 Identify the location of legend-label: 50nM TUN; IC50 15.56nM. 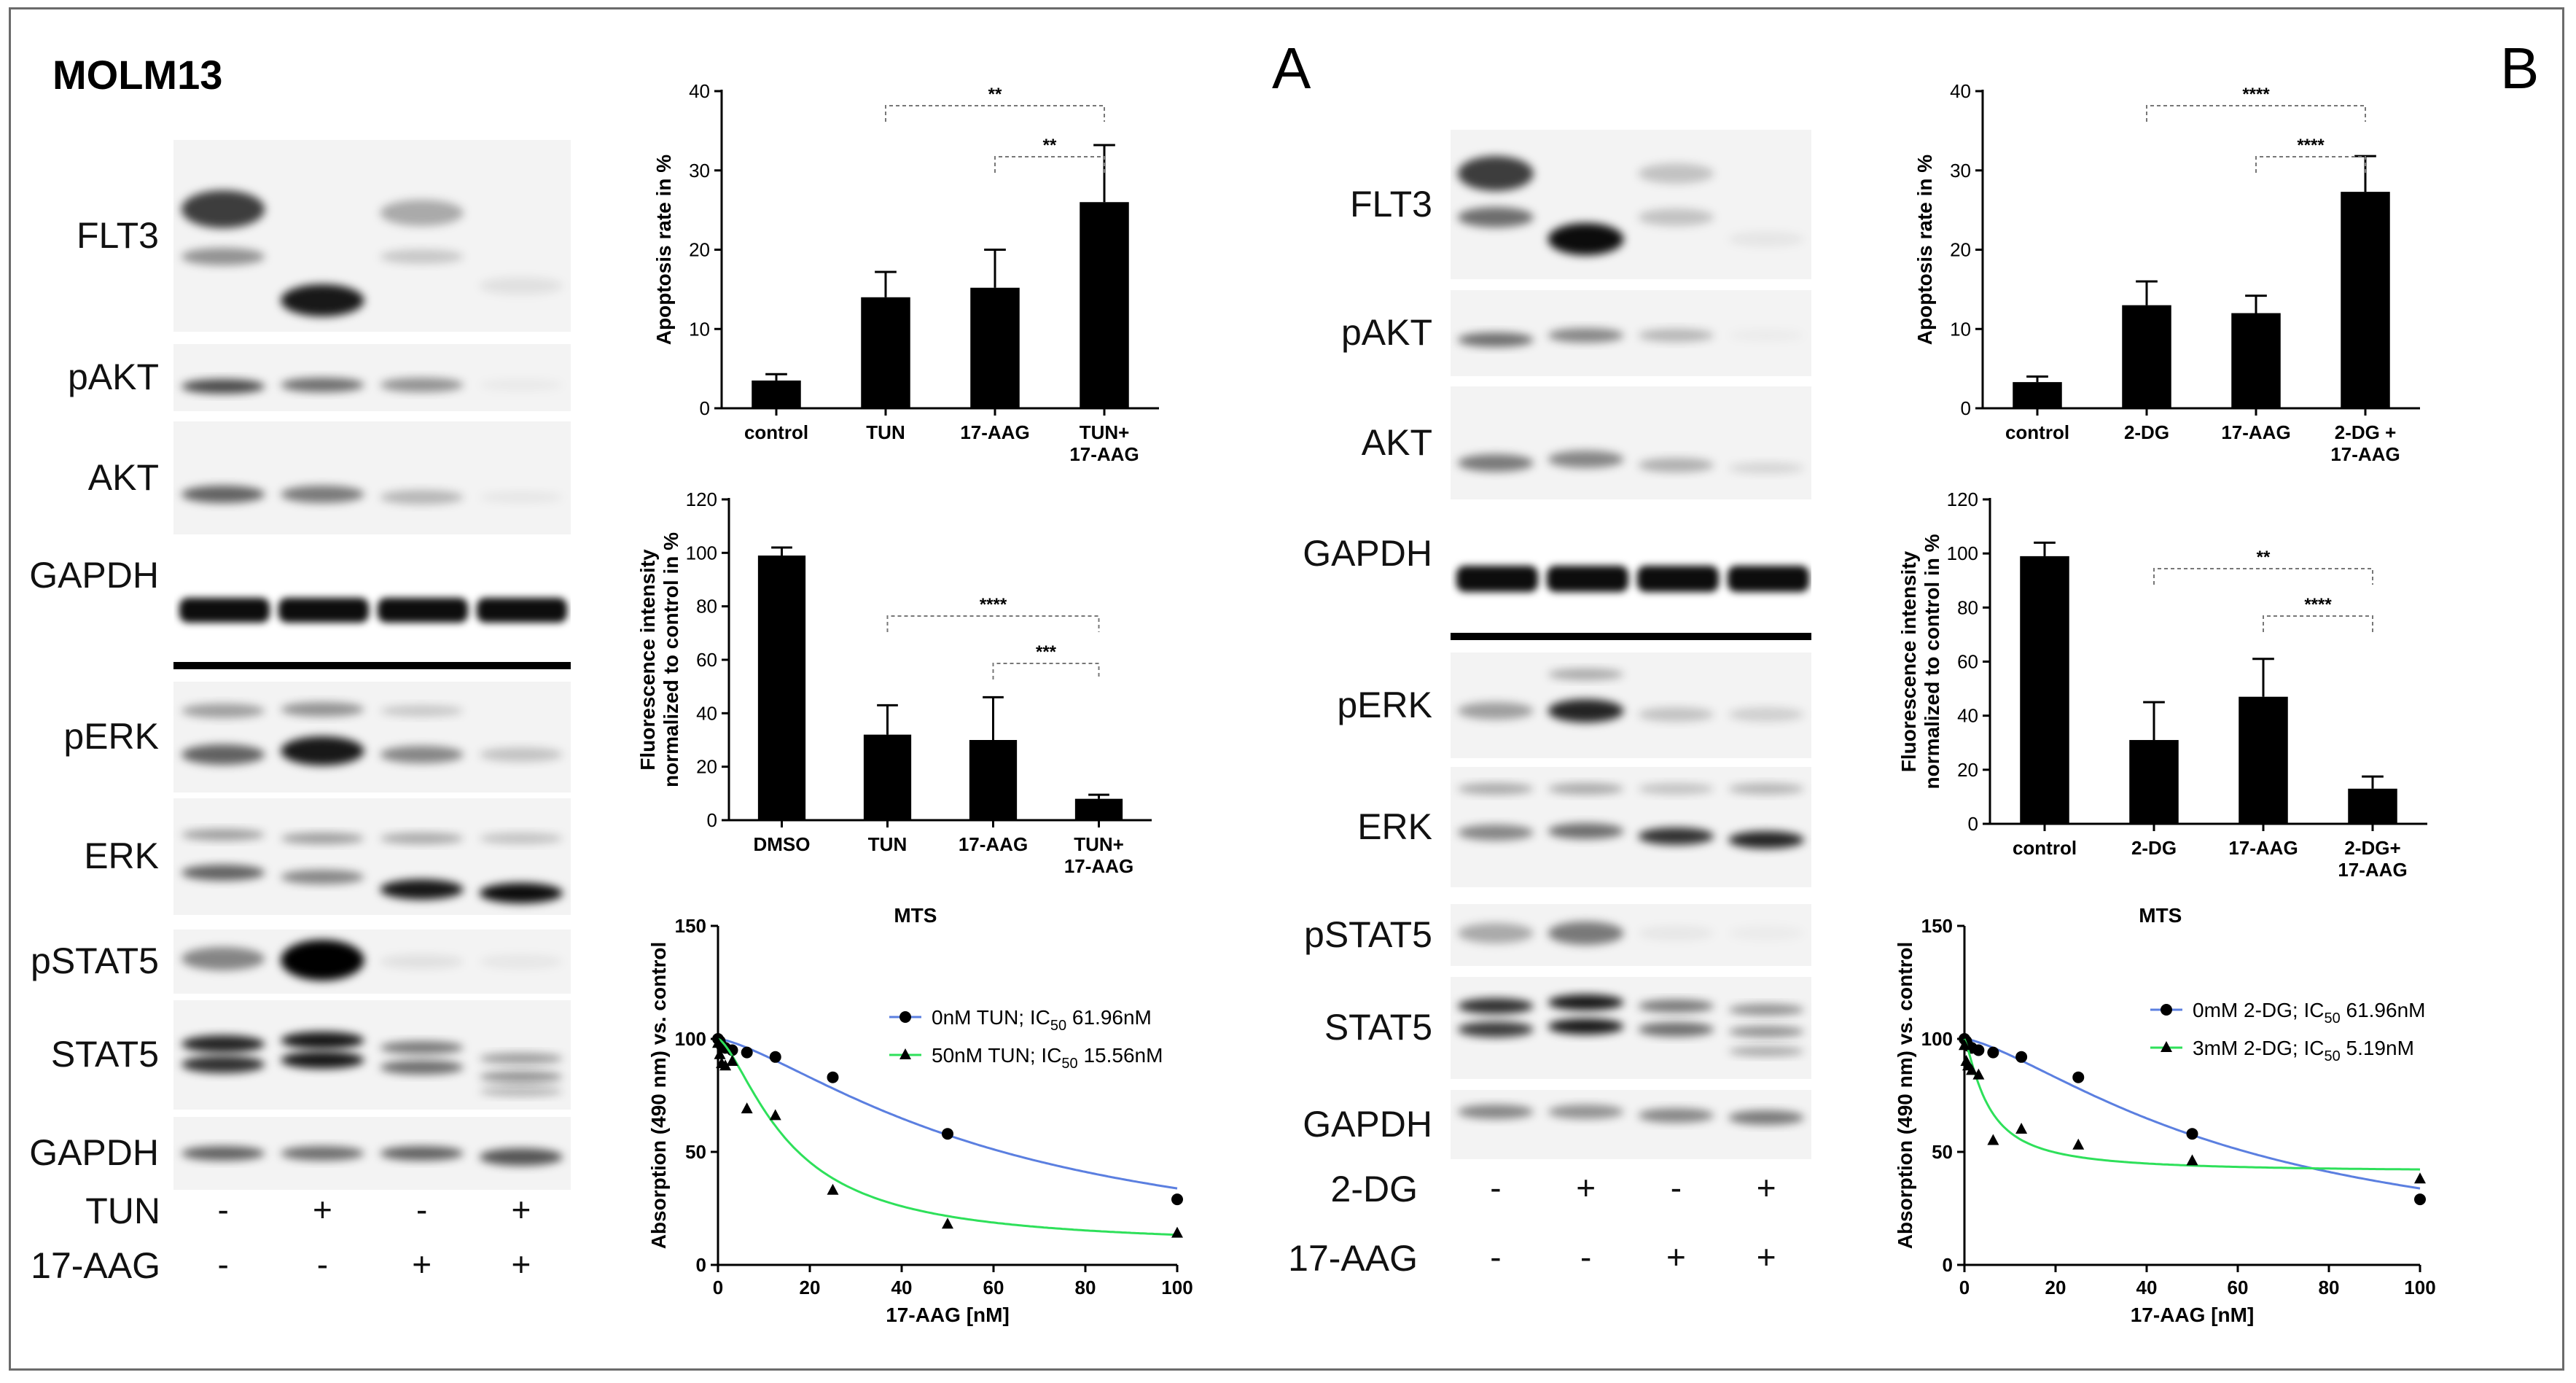
(1047, 1058).